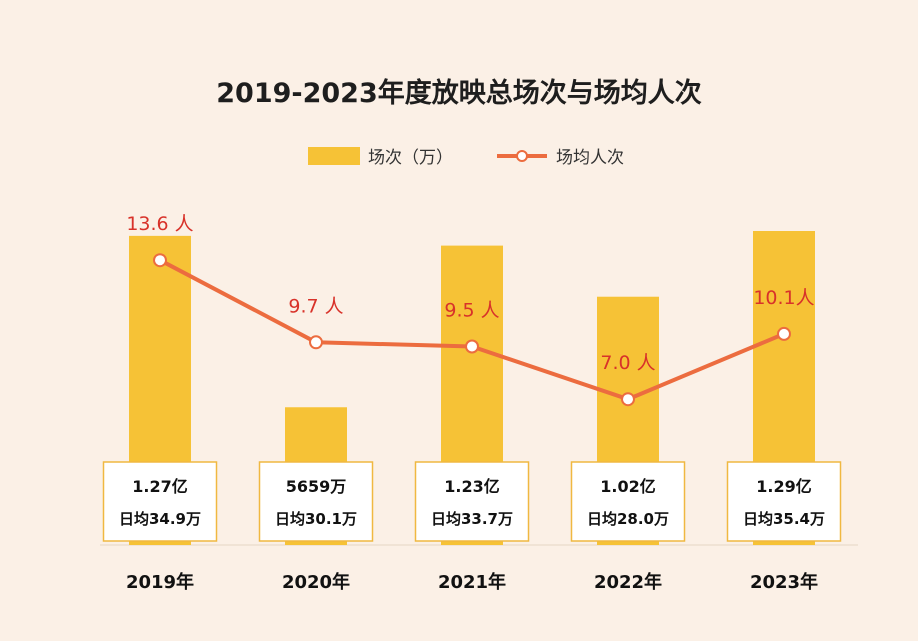 The height and width of the screenshot is (641, 918). What do you see at coordinates (159, 486) in the screenshot?
I see `bar-value-label-1: 1.27亿` at bounding box center [159, 486].